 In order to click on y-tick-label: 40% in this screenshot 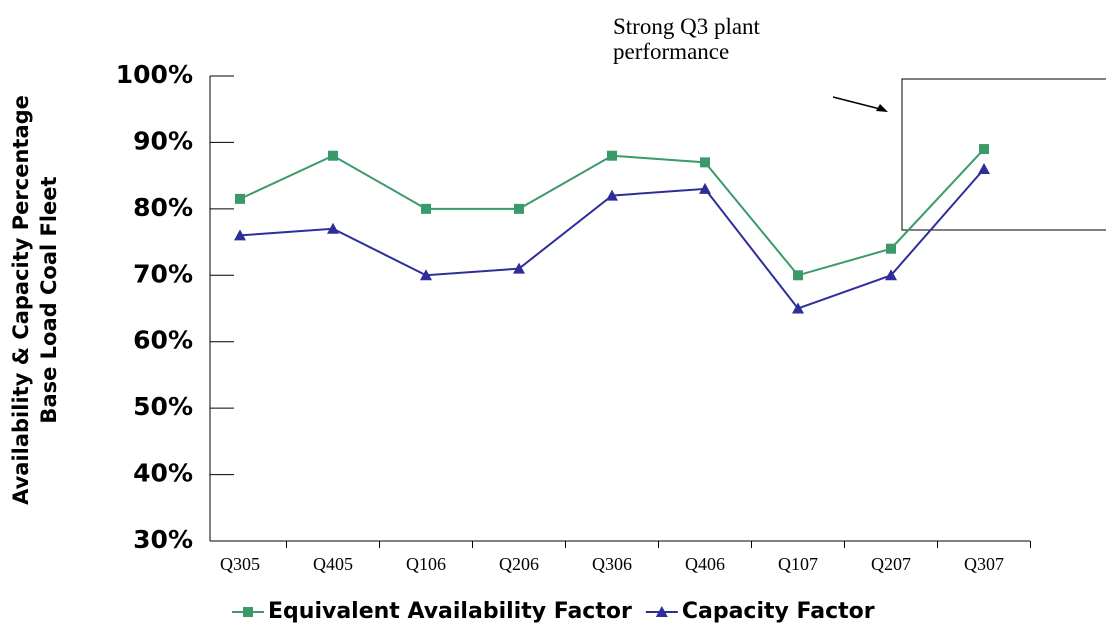, I will do `click(163, 473)`.